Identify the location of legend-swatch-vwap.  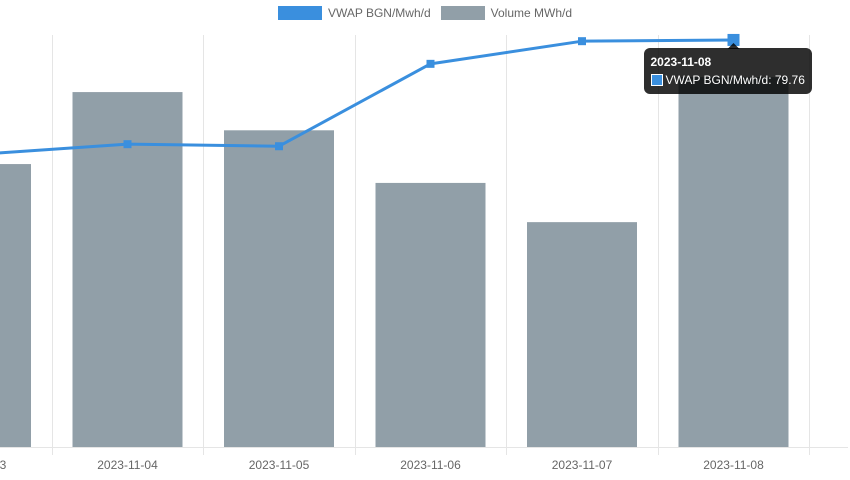
(299, 13).